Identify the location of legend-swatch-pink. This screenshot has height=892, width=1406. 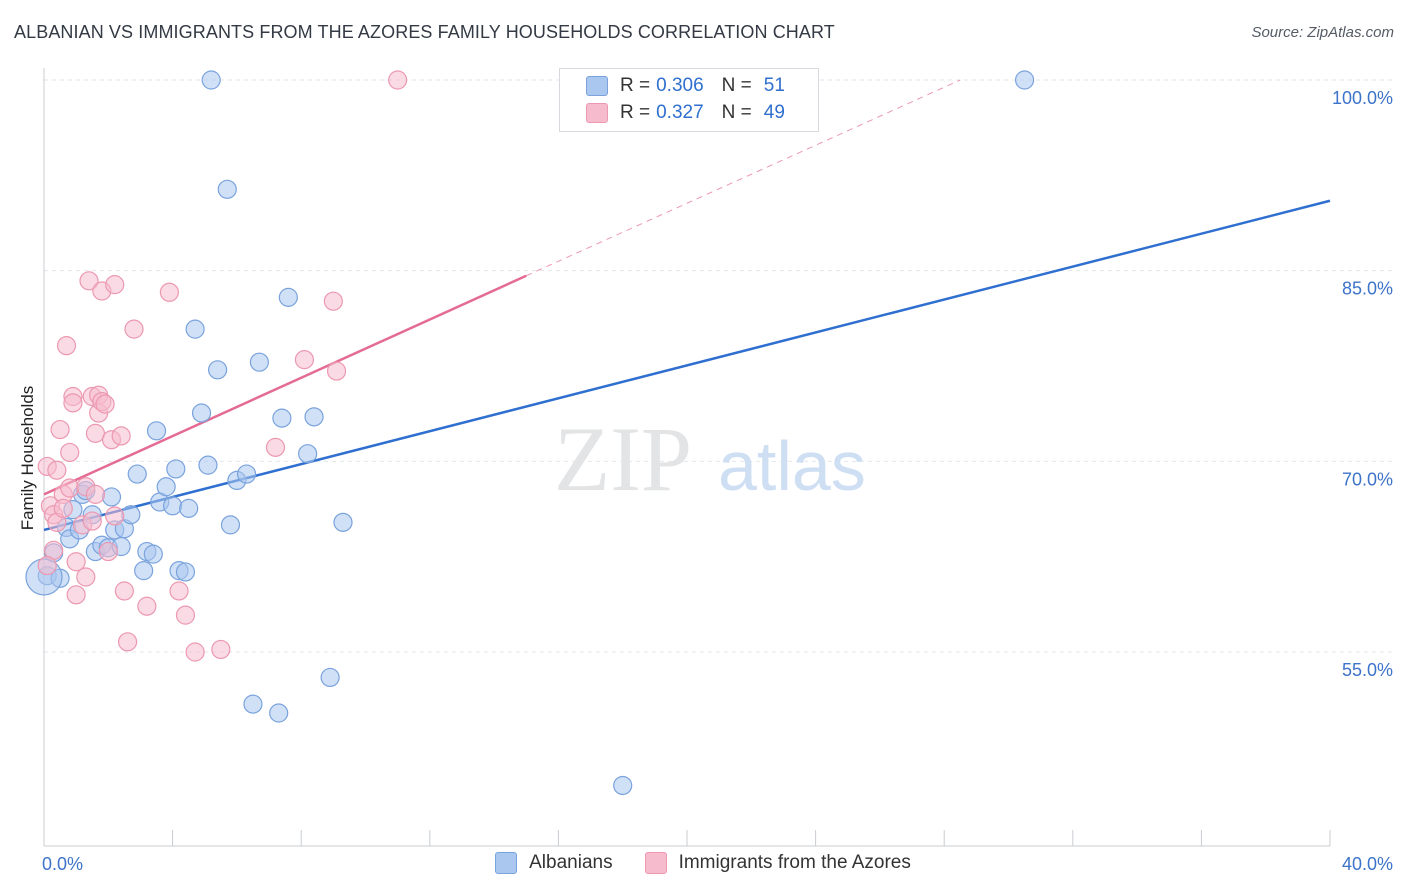
(597, 113).